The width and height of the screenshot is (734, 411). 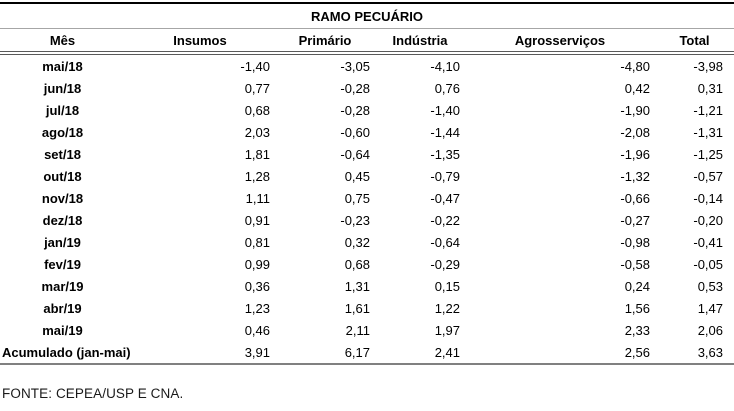 I want to click on value-cell: 1,11, so click(x=257, y=198).